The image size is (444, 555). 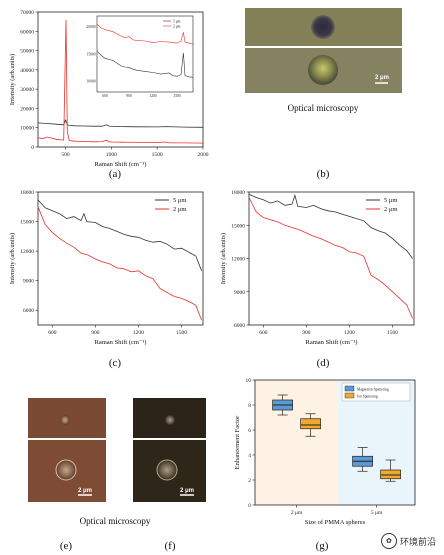 I want to click on y-tick-label: 10, so click(x=249, y=381).